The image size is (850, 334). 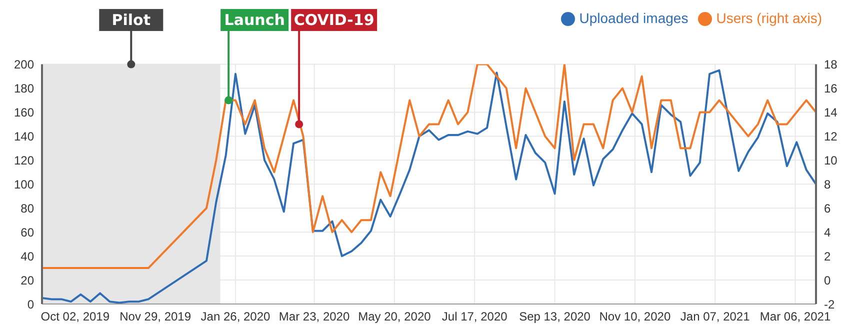 What do you see at coordinates (24, 160) in the screenshot?
I see `y-tick-label: 120` at bounding box center [24, 160].